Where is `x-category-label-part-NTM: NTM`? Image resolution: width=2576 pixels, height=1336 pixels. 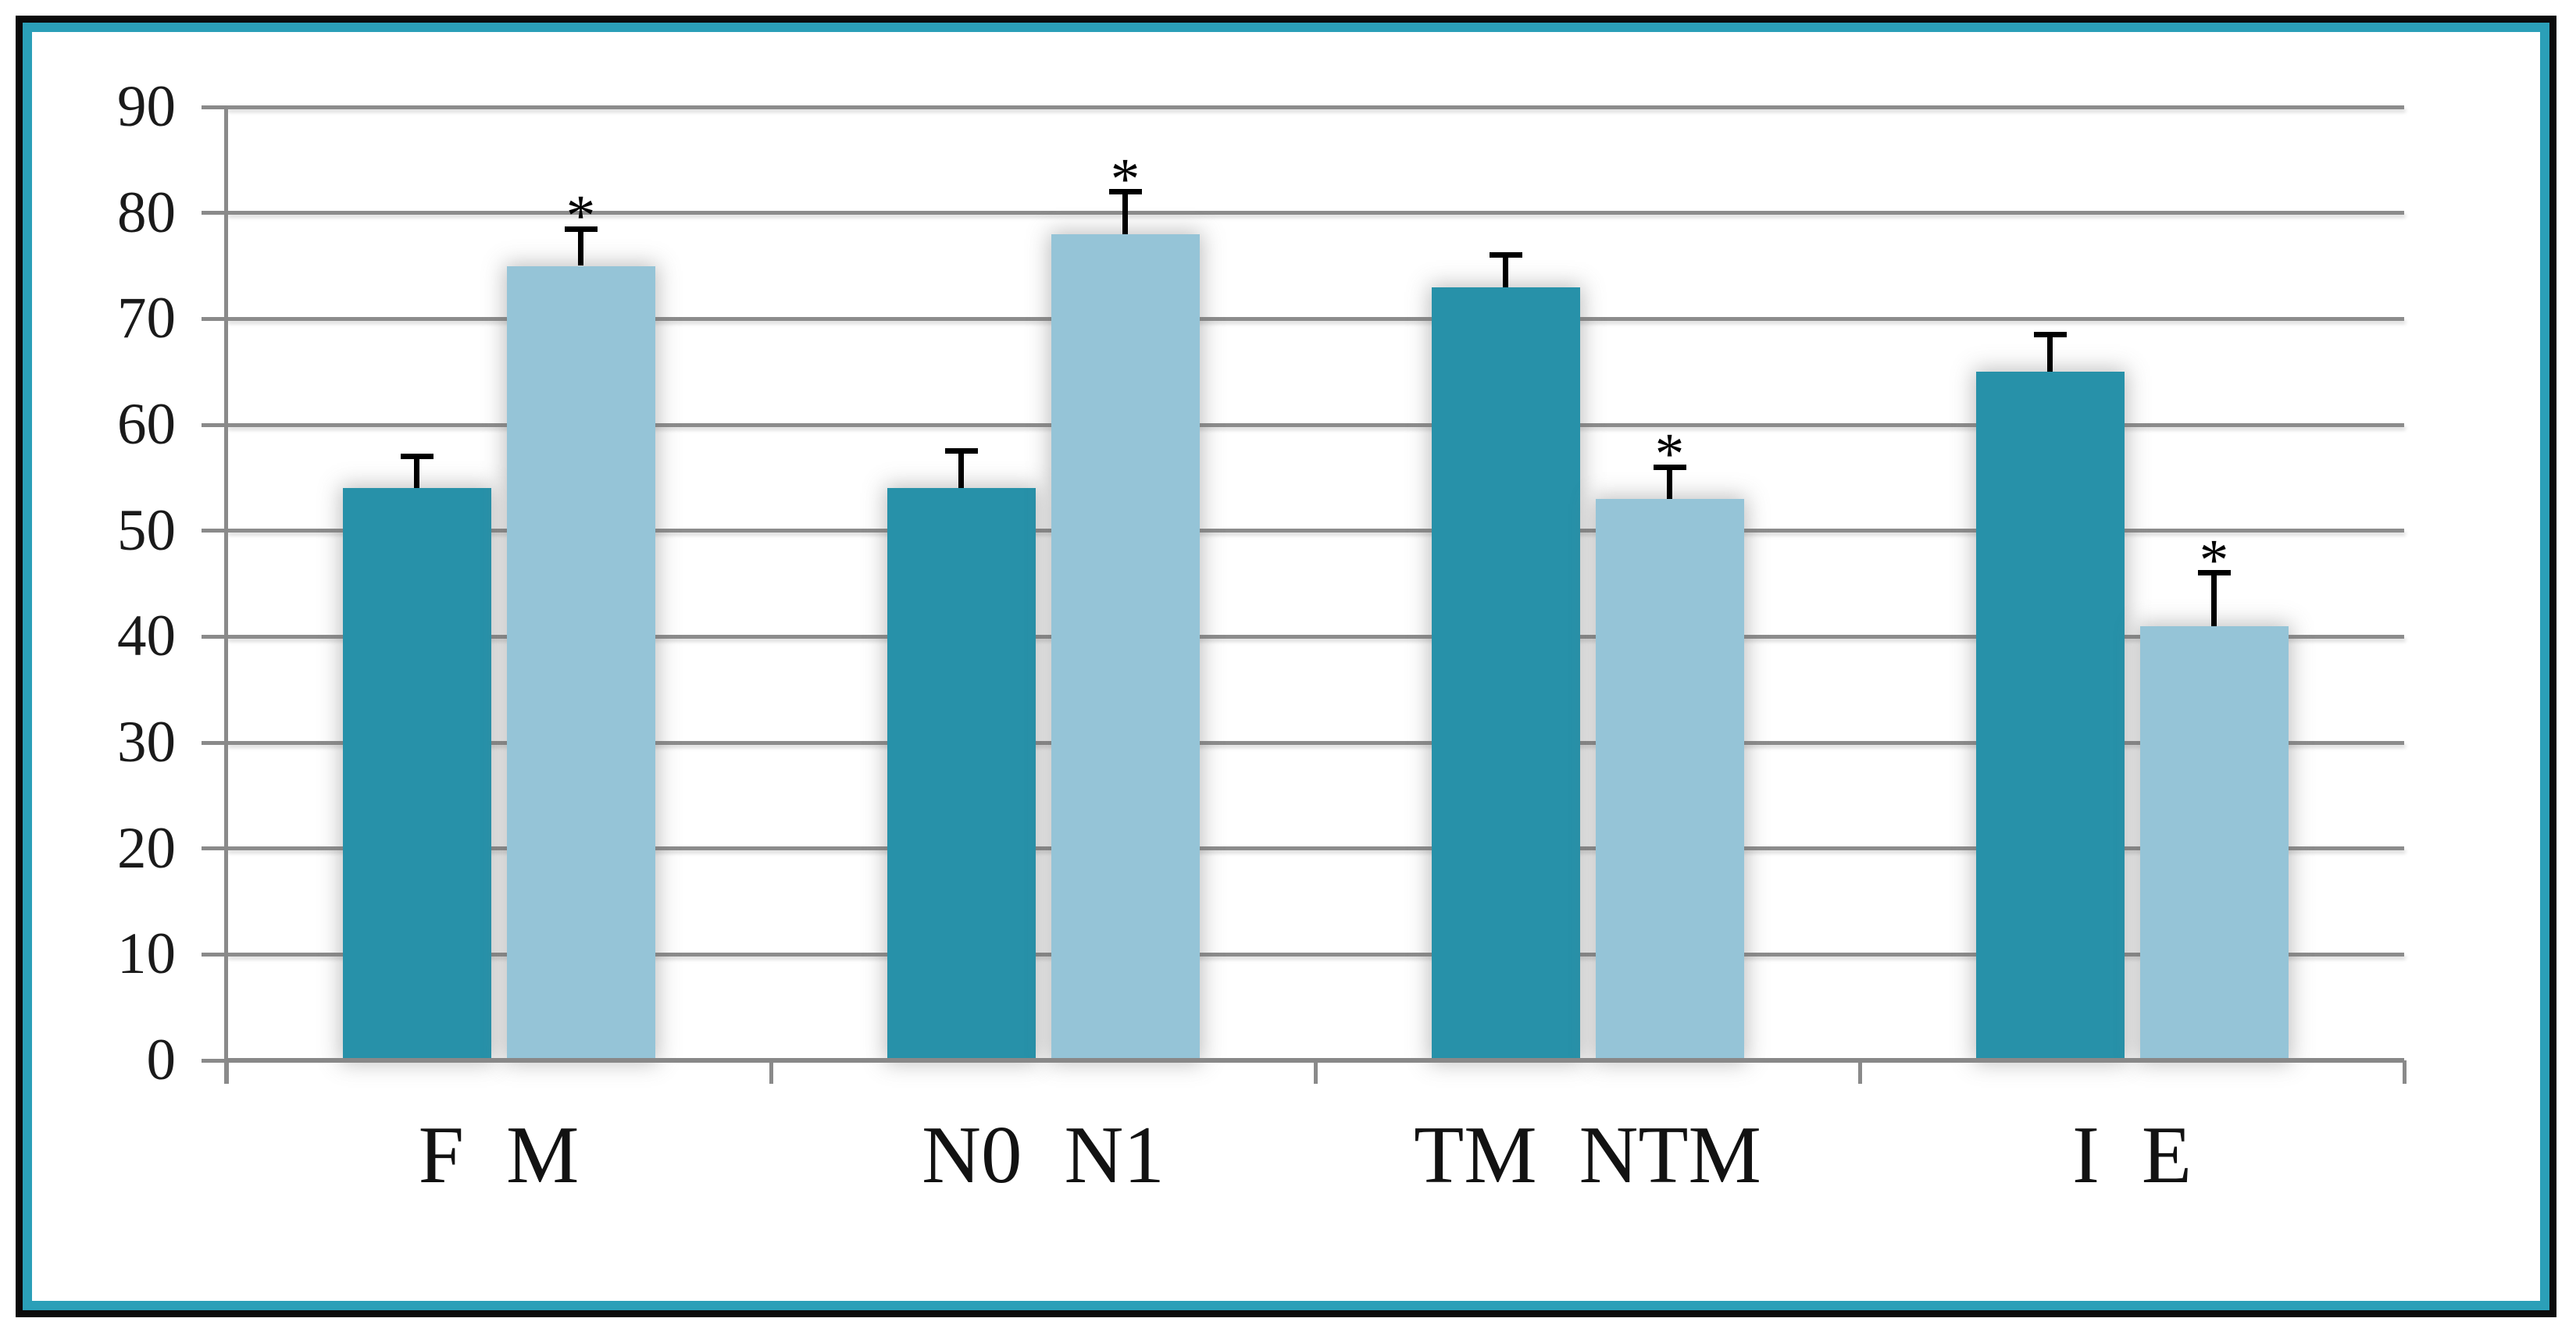 x-category-label-part-NTM: NTM is located at coordinates (1670, 1154).